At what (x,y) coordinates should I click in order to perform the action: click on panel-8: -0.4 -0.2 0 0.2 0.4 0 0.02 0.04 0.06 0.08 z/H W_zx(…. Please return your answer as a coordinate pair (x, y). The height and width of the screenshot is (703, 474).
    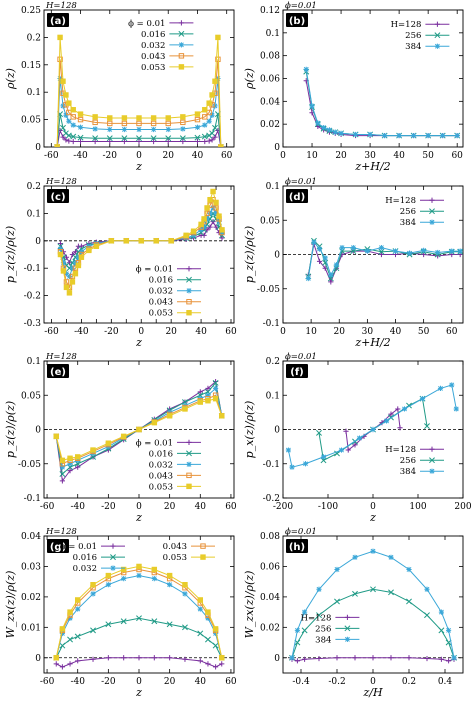
    Looking at the image, I should click on (353, 613).